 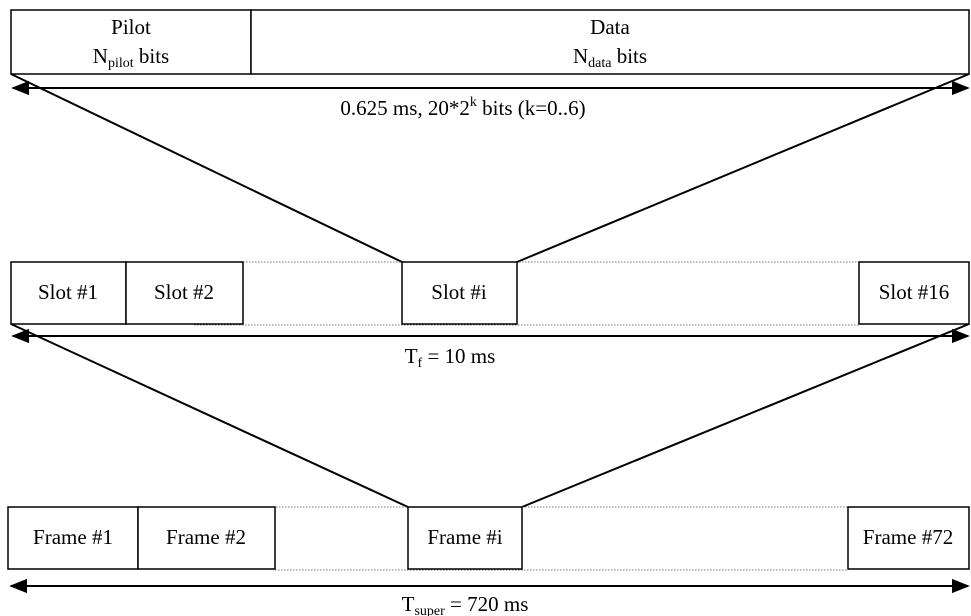 I want to click on frame-72-label: Frame #72, so click(x=908, y=537).